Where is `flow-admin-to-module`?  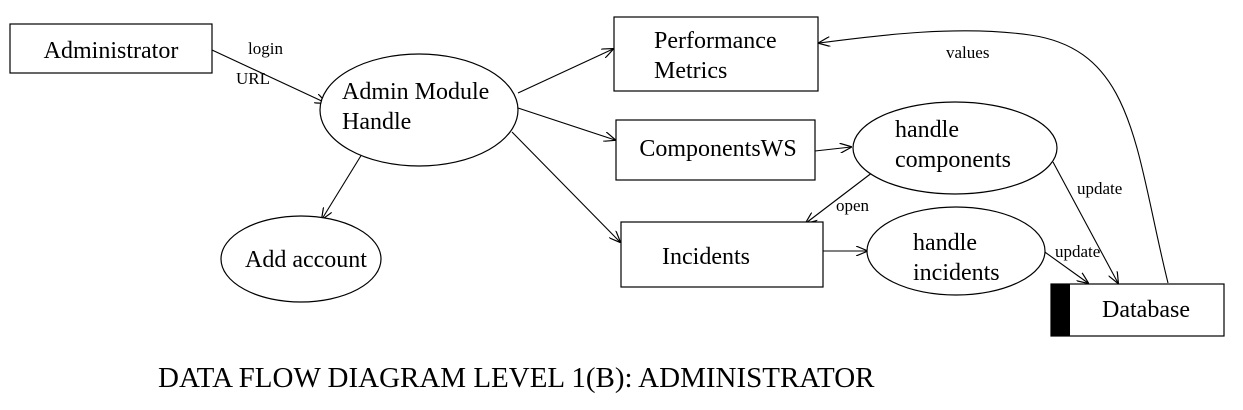 flow-admin-to-module is located at coordinates (268, 76).